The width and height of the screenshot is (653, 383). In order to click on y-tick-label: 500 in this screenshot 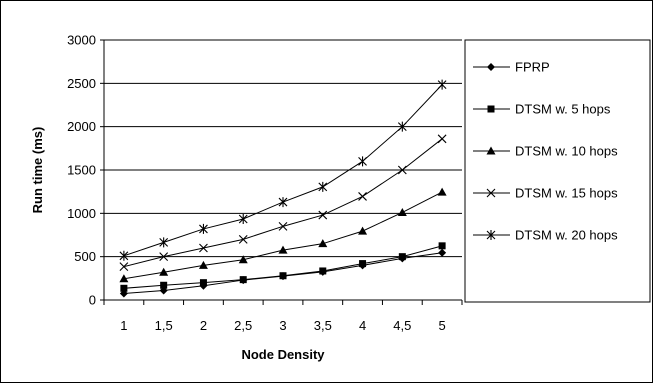, I will do `click(85, 256)`.